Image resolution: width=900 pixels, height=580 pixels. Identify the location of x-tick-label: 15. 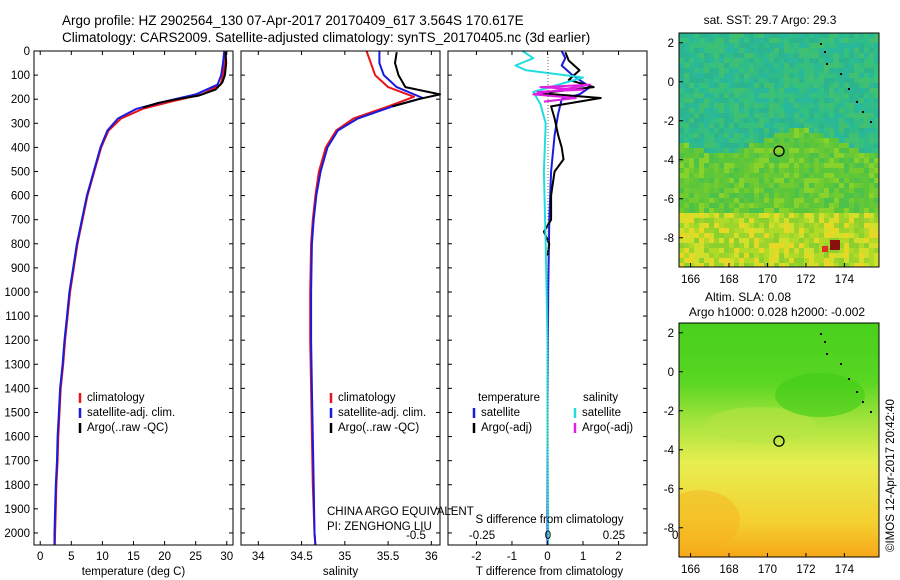
(133, 557).